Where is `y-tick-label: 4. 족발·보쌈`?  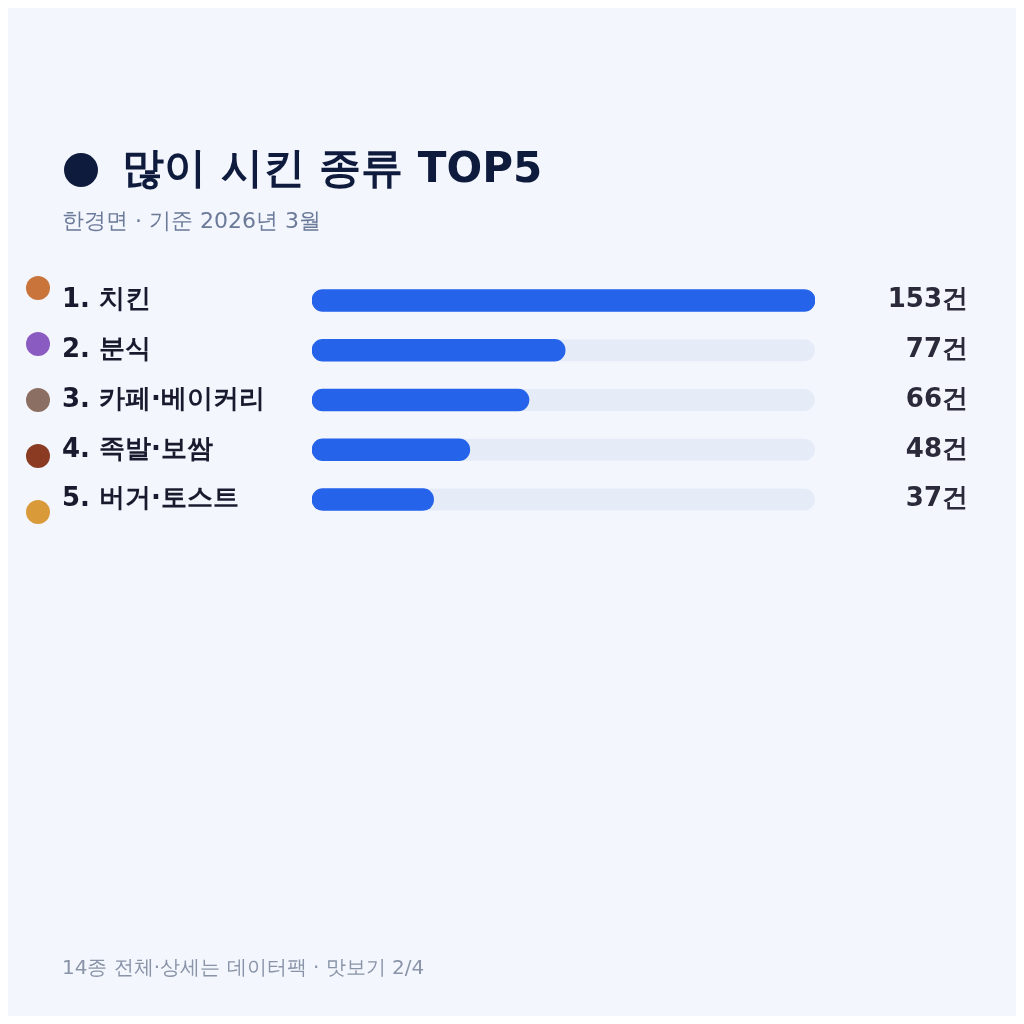 y-tick-label: 4. 족발·보쌈 is located at coordinates (137, 447).